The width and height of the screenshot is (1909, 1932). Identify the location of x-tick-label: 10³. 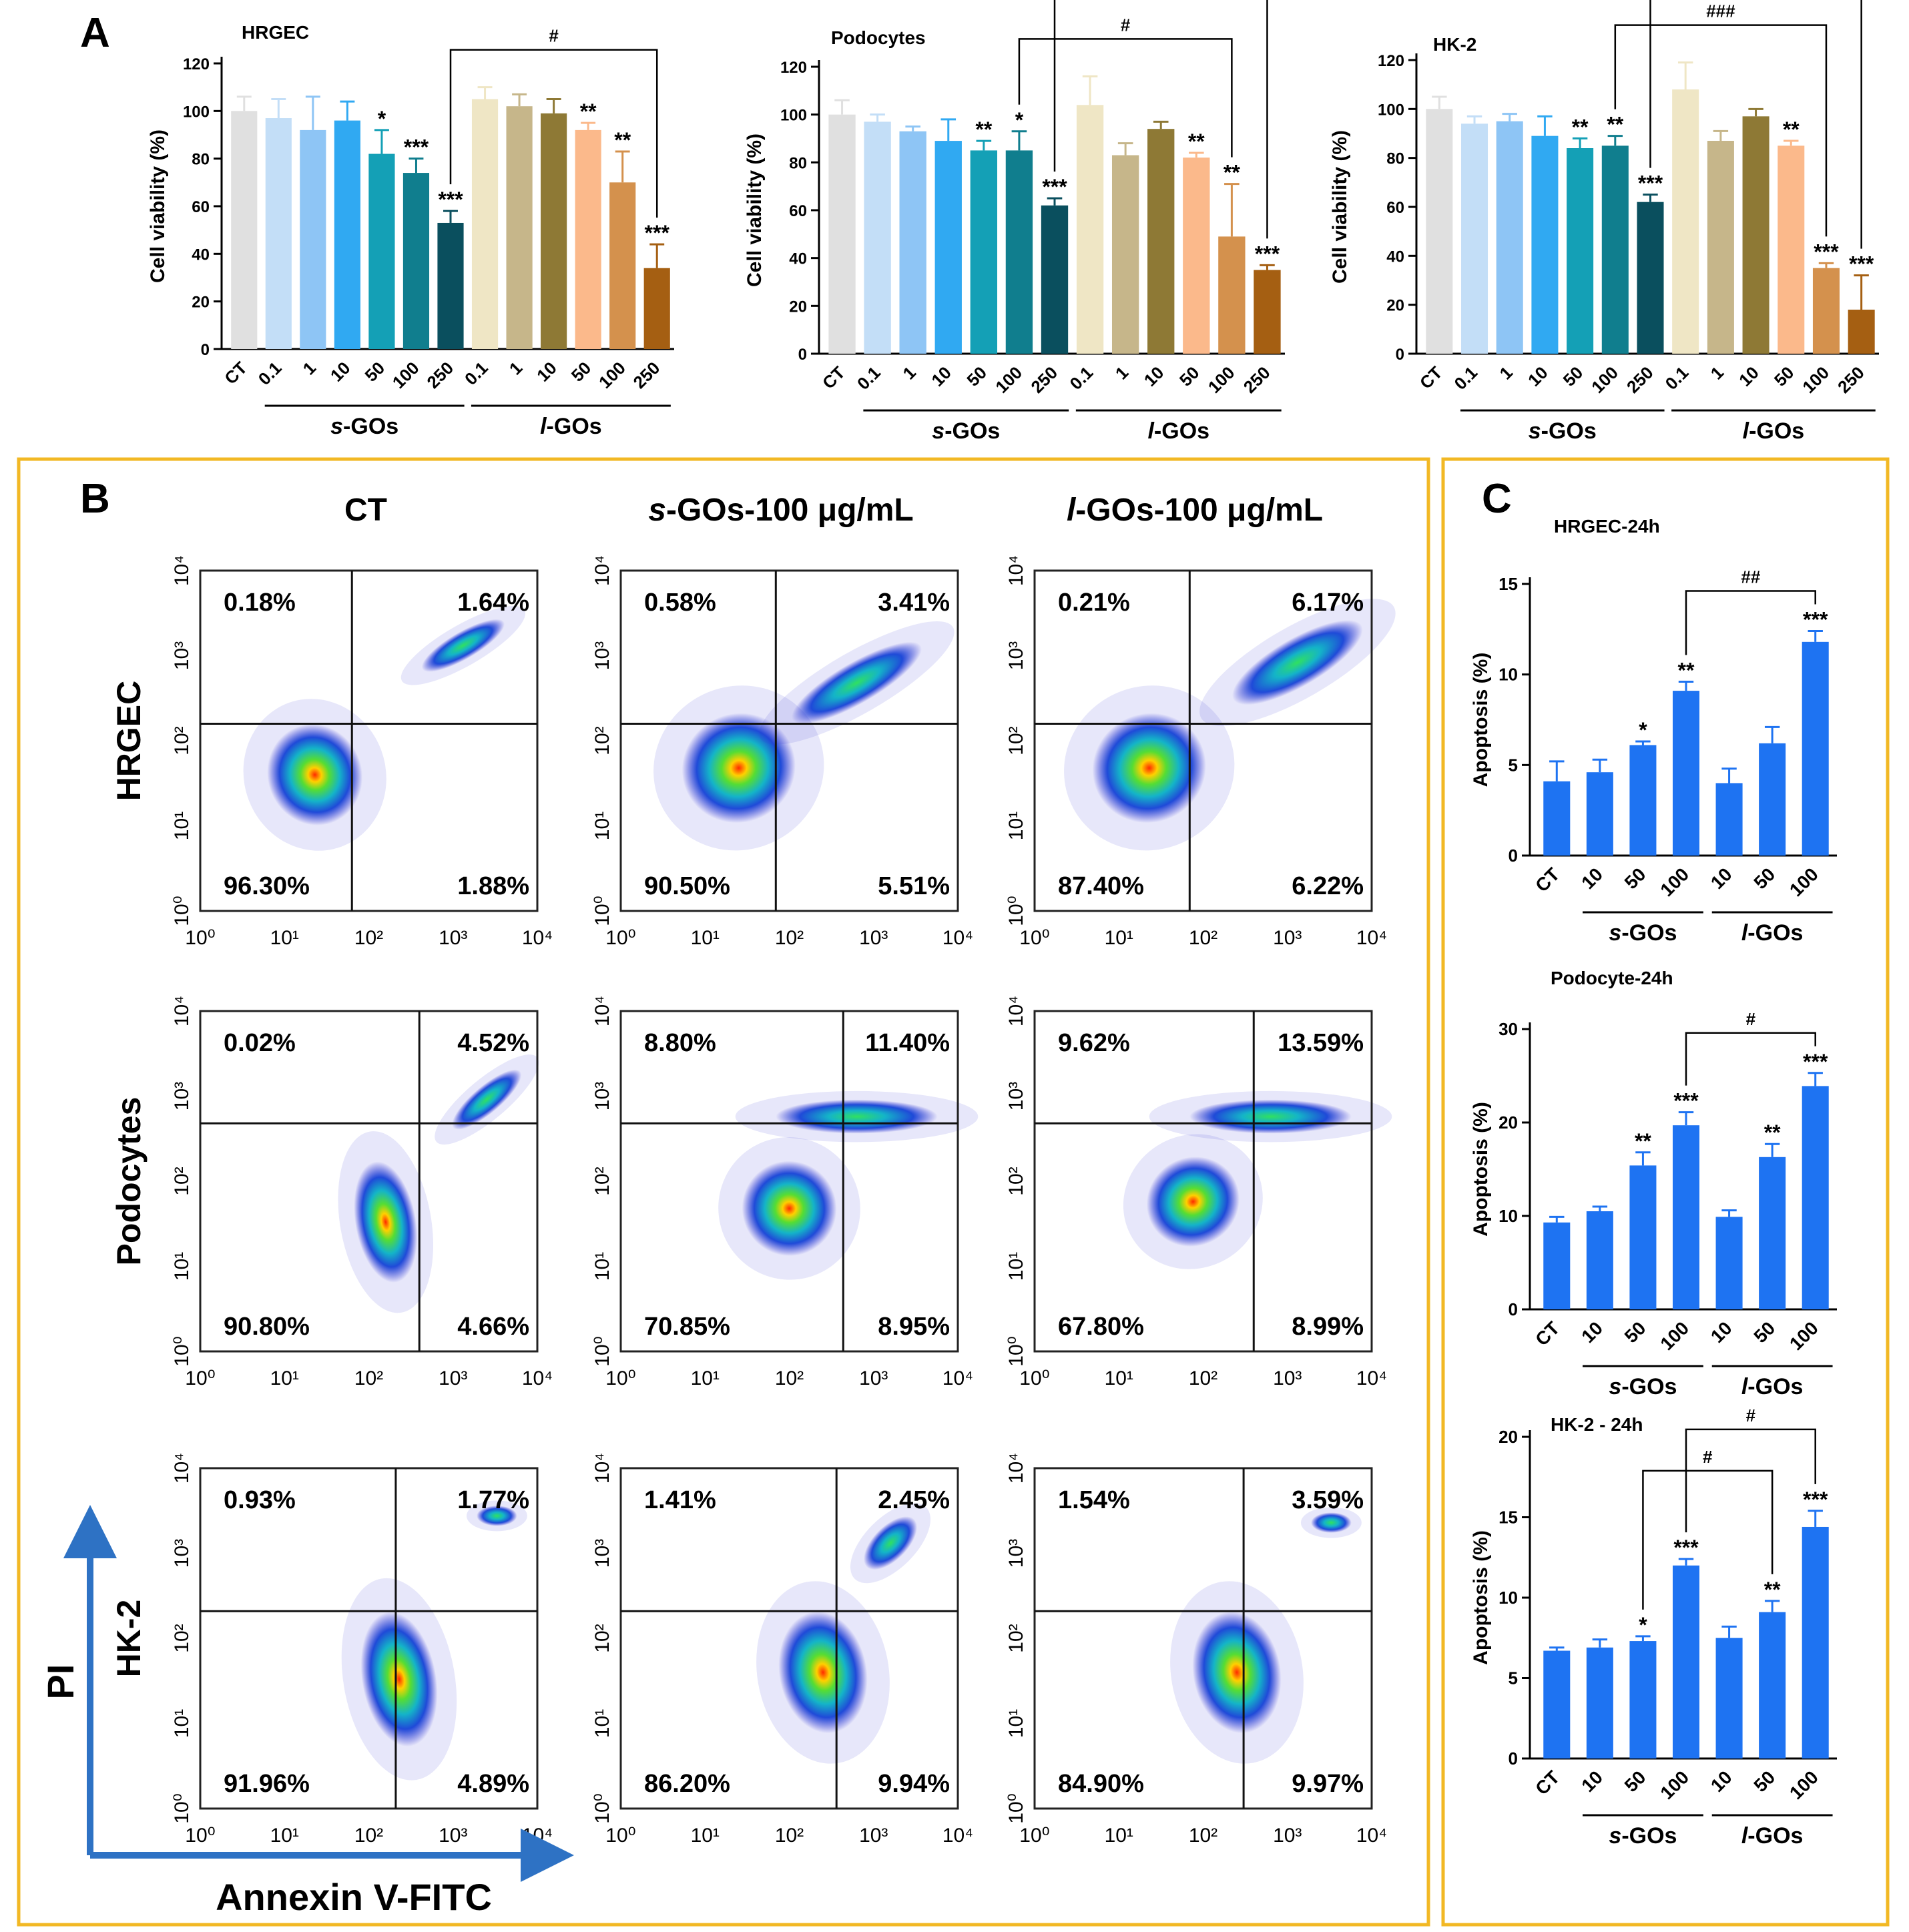
(1288, 938).